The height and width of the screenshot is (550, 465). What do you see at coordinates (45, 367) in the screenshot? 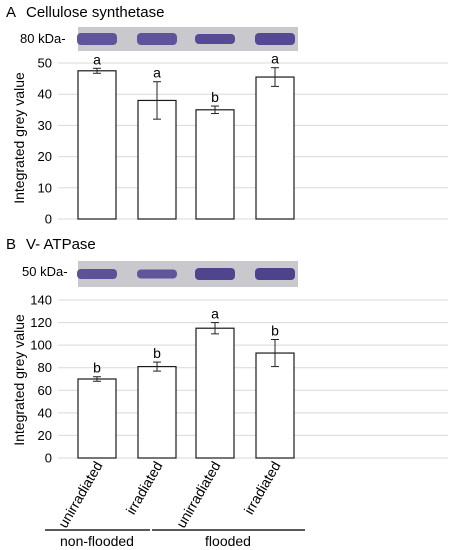
I see `panel-b-y-tick-label: 80` at bounding box center [45, 367].